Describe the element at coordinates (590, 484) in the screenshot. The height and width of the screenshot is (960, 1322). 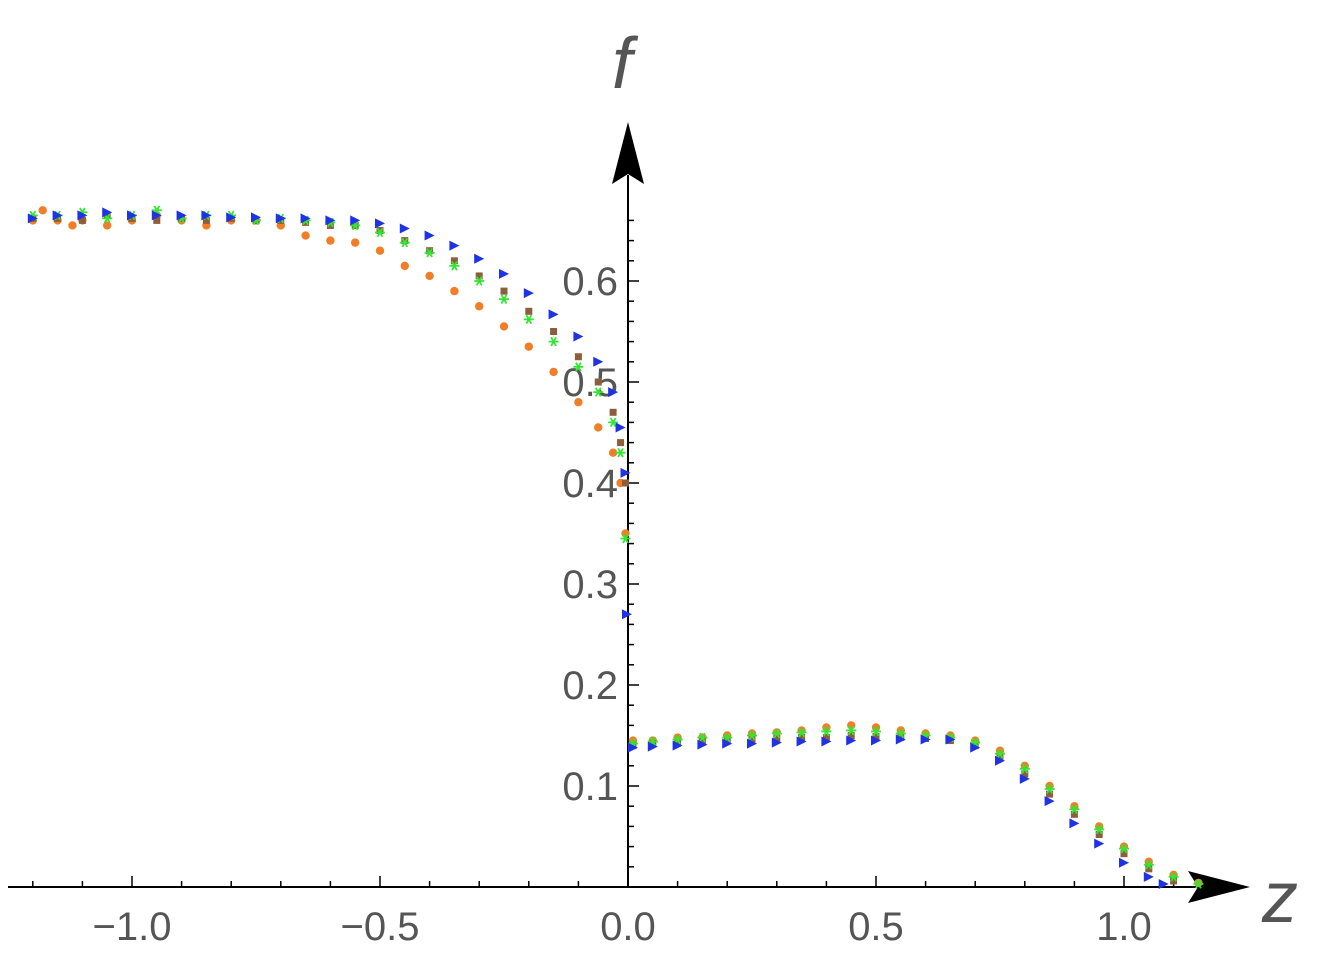
I see `y-tick-label: 0.4` at that location.